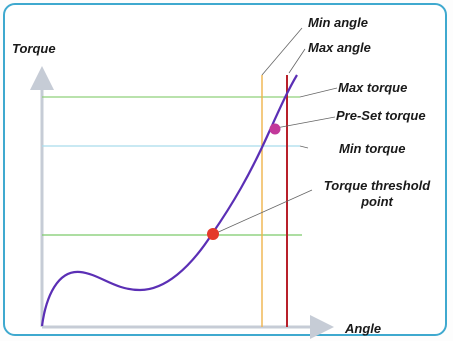 The width and height of the screenshot is (453, 341). Describe the element at coordinates (213, 234) in the screenshot. I see `threshold-point` at that location.